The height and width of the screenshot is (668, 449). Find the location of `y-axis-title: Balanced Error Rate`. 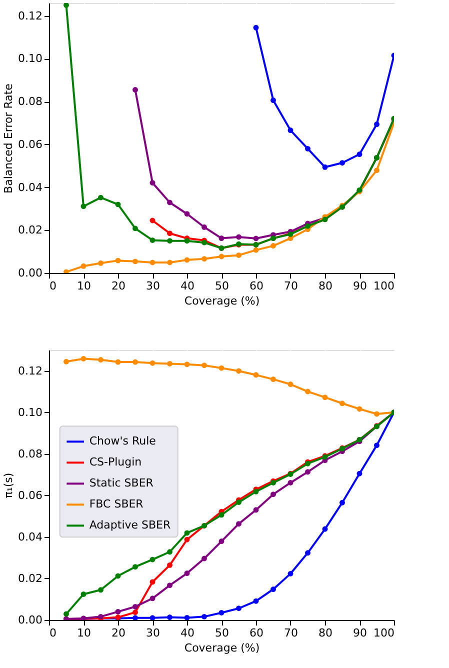

y-axis-title: Balanced Error Rate is located at coordinates (9, 138).